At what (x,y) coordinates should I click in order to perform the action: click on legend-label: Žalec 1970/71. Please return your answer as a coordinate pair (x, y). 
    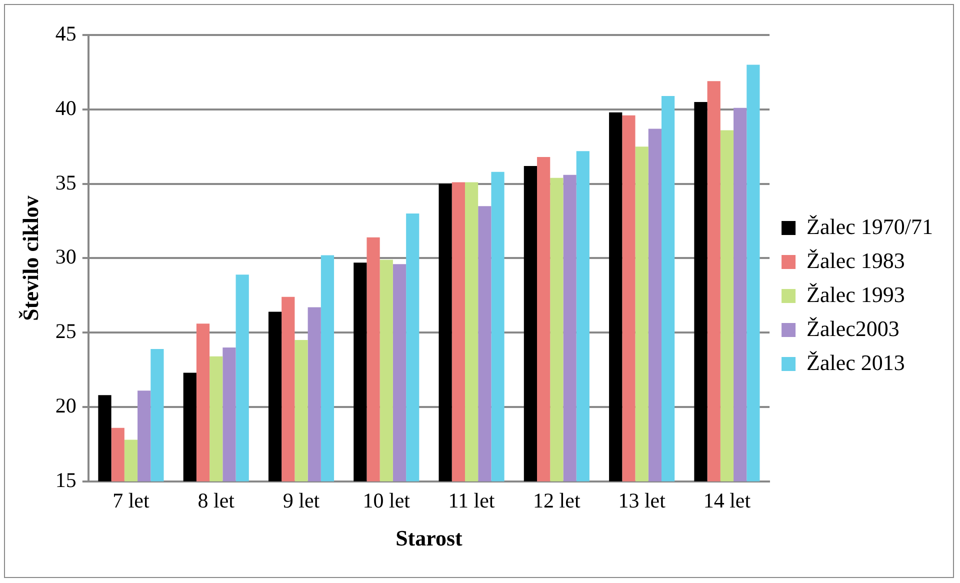
    Looking at the image, I should click on (870, 226).